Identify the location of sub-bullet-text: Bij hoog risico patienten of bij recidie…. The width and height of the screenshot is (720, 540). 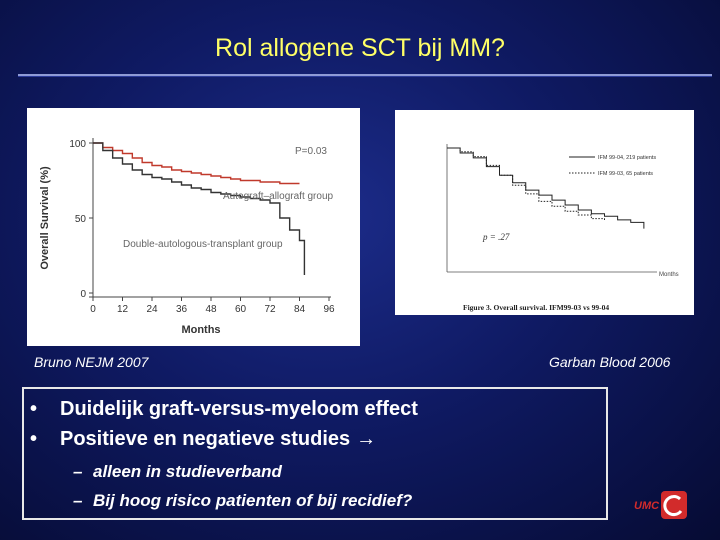
(253, 500).